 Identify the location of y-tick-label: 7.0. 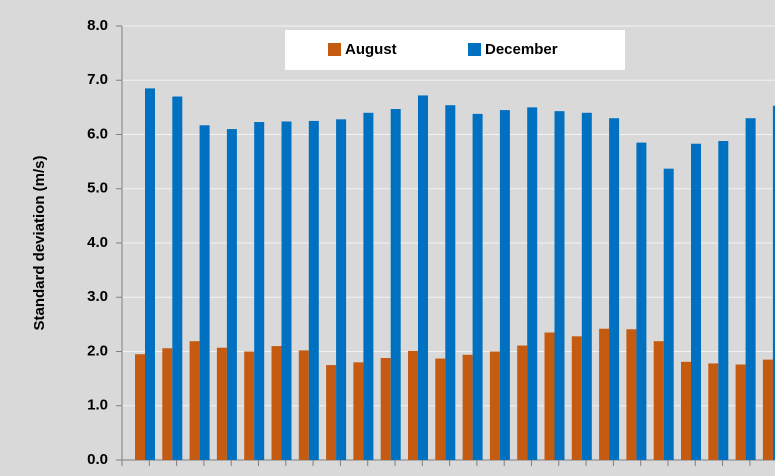
(97, 79).